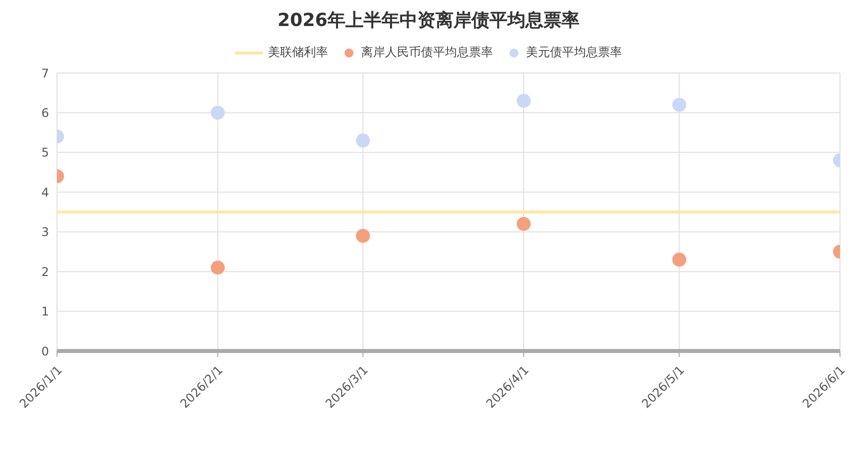  I want to click on legend-label: 离岸人民币债平均息票率, so click(426, 52).